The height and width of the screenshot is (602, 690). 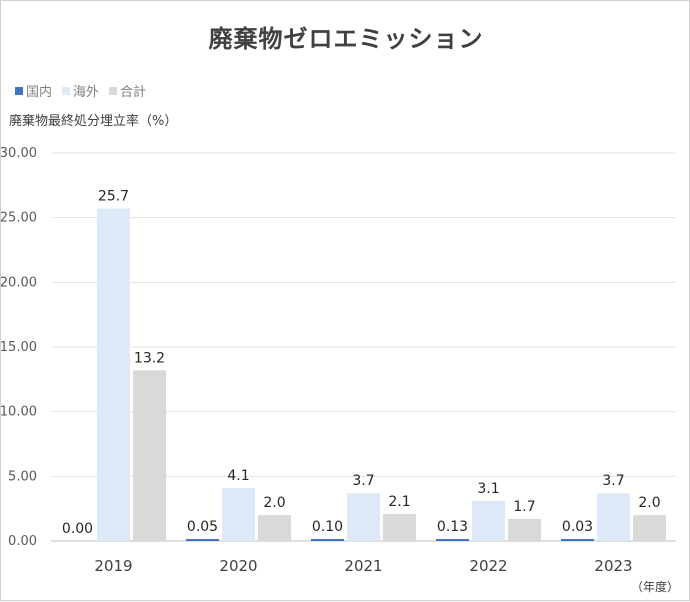 What do you see at coordinates (654, 587) in the screenshot?
I see `x-axis-unit-label: （年度）` at bounding box center [654, 587].